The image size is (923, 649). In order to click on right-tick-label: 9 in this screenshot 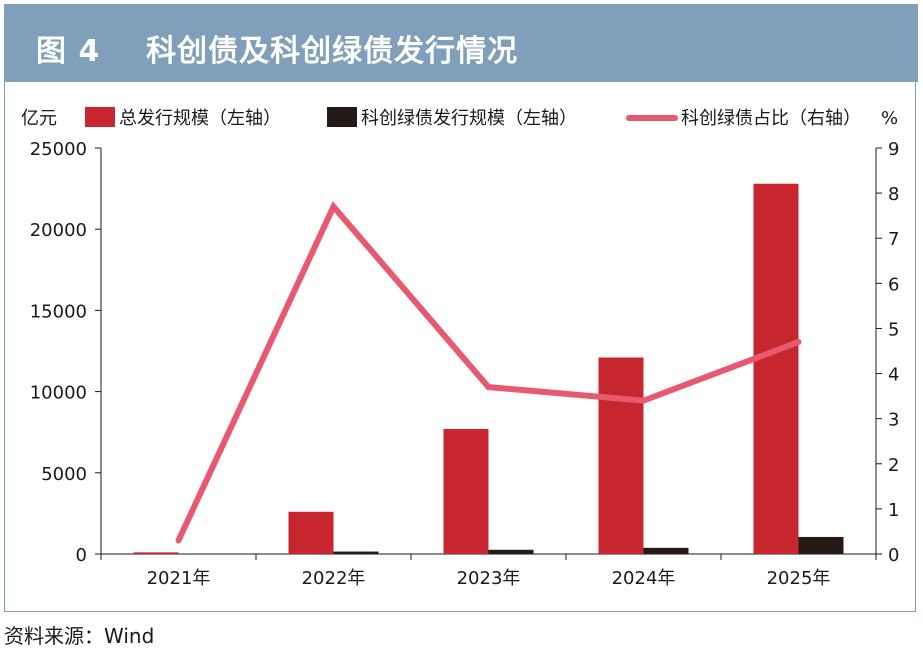, I will do `click(893, 149)`.